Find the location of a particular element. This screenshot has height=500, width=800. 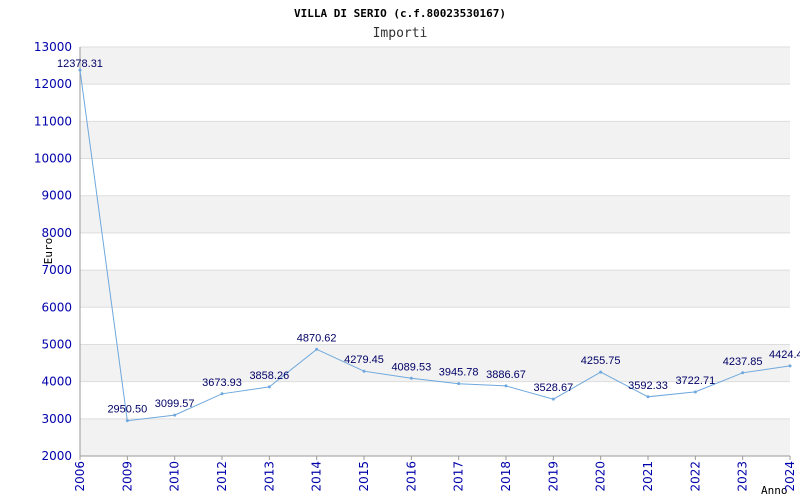

y-tick-label: 10000 is located at coordinates (53, 159).